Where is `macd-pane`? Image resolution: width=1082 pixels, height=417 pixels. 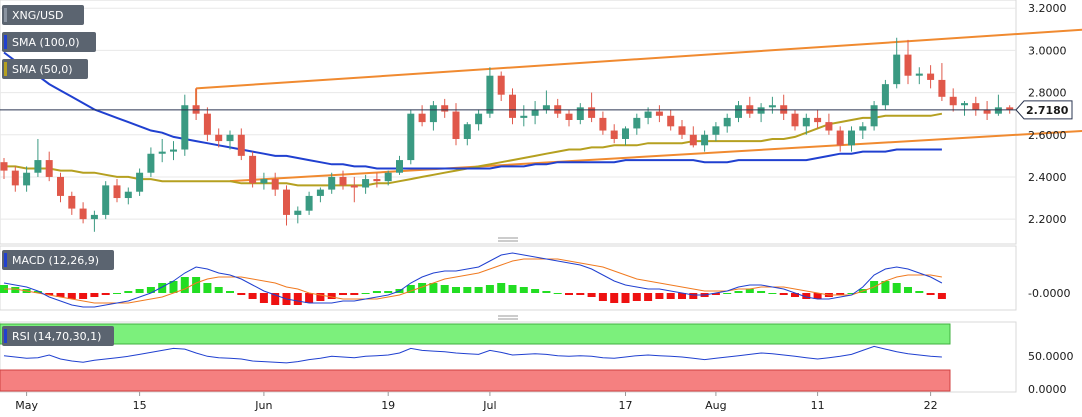
macd-pane is located at coordinates (508, 278).